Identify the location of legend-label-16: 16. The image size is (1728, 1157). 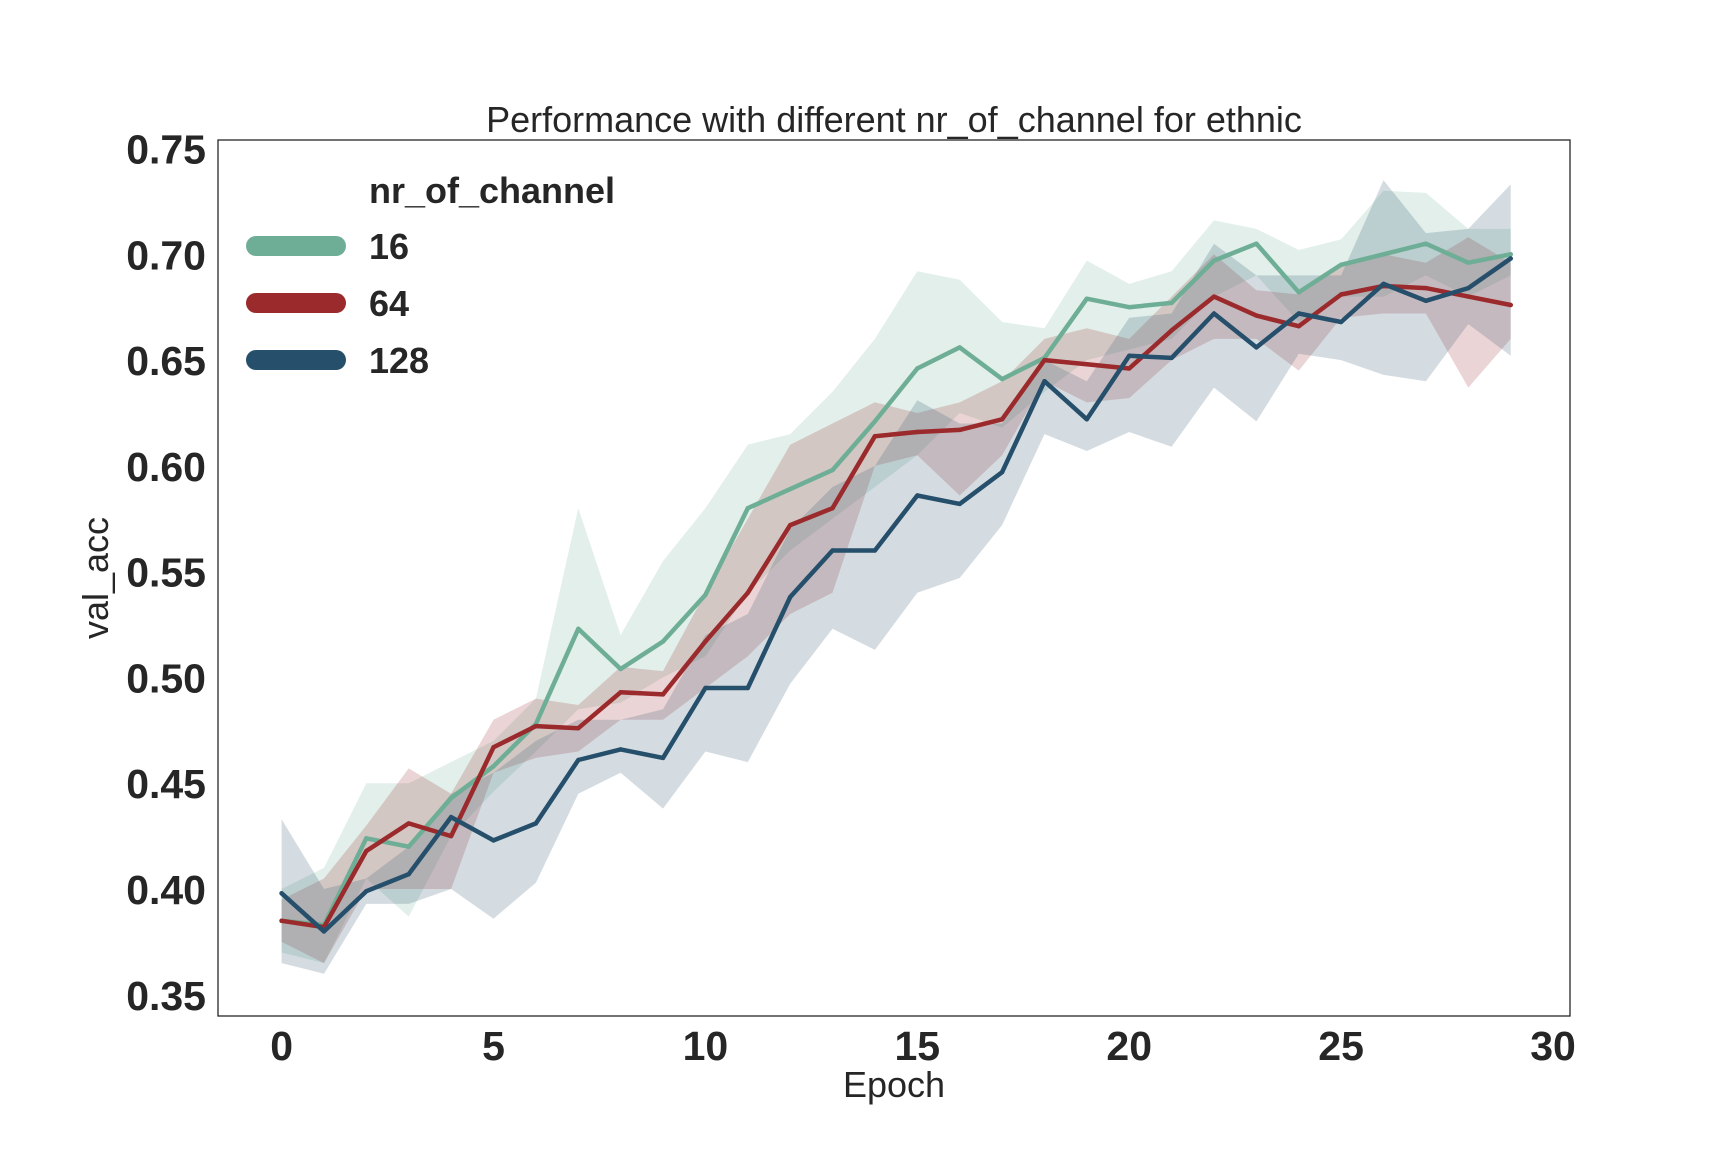
(389, 246).